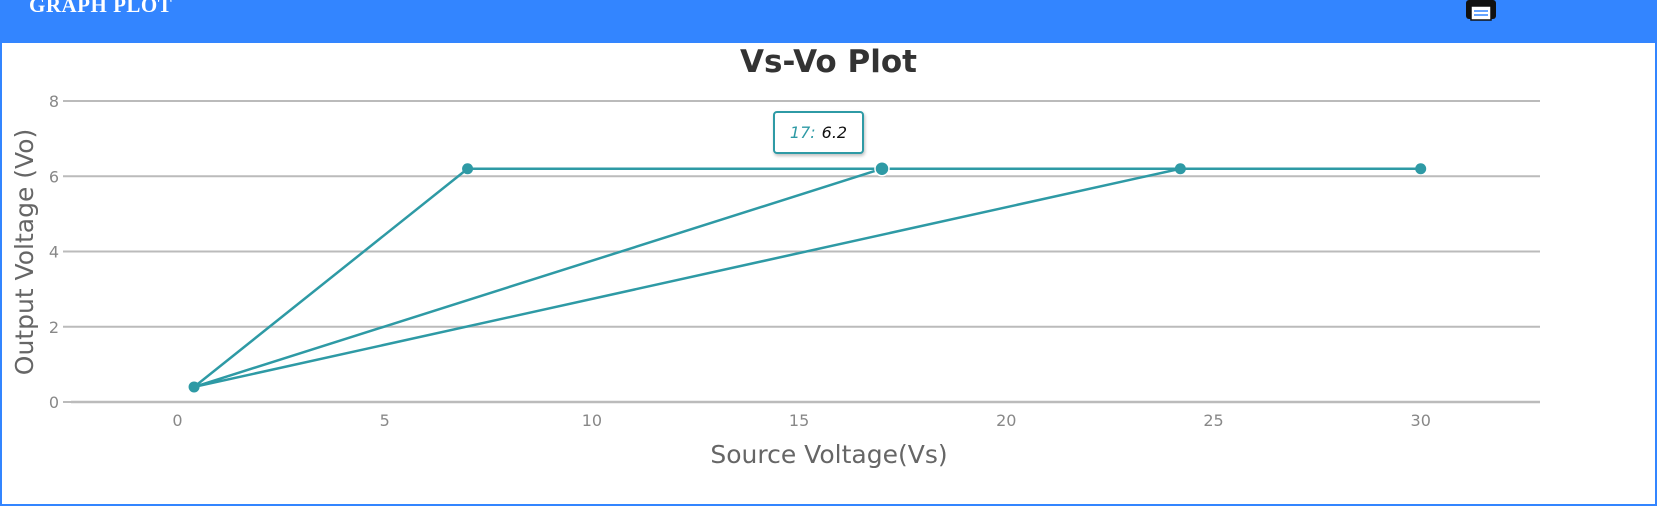  I want to click on y-tick-label: 4, so click(54, 252).